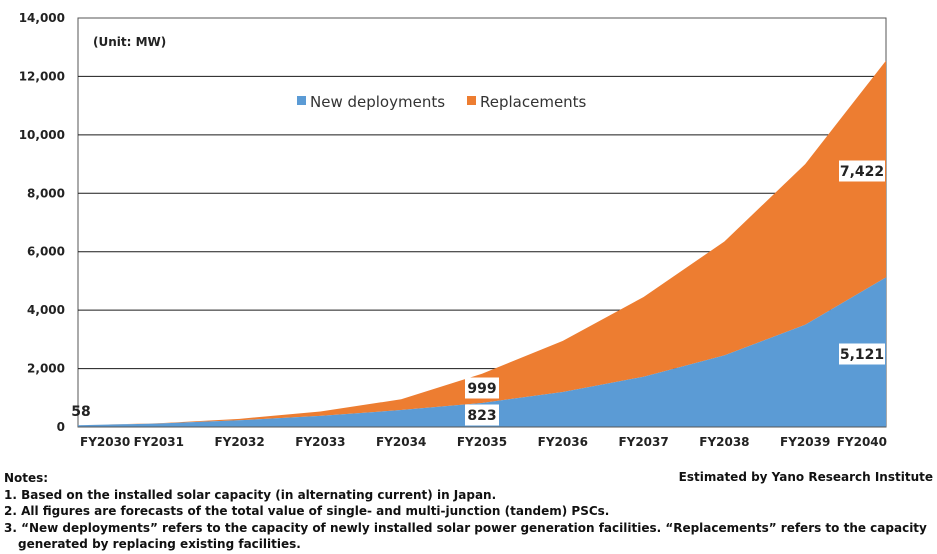 The height and width of the screenshot is (554, 937). What do you see at coordinates (401, 442) in the screenshot?
I see `x-tick-label: FY2034` at bounding box center [401, 442].